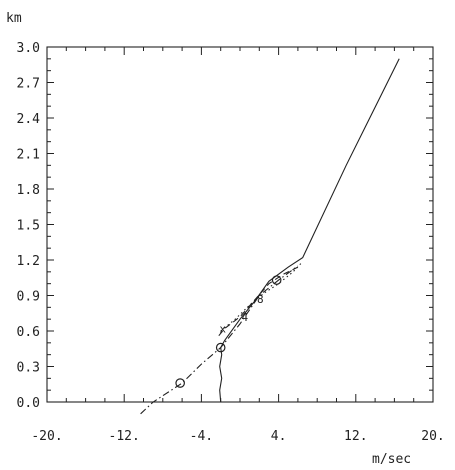 The height and width of the screenshot is (470, 455). I want to click on y-tick-label: 2.1, so click(28, 155).